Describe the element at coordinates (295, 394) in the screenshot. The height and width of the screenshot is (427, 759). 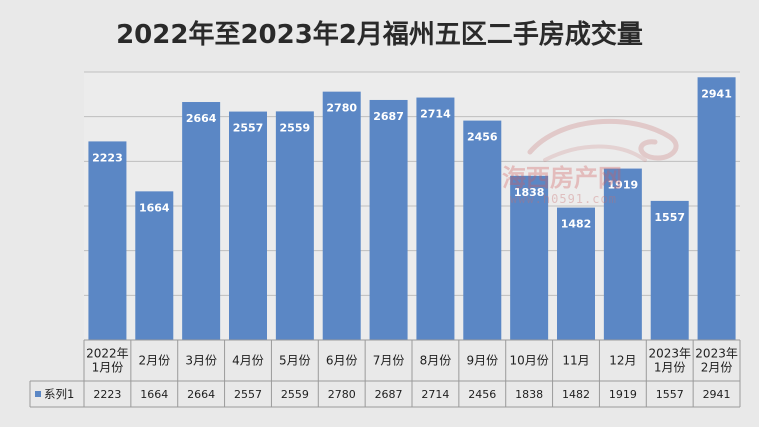
I see `table-value: 2559` at that location.